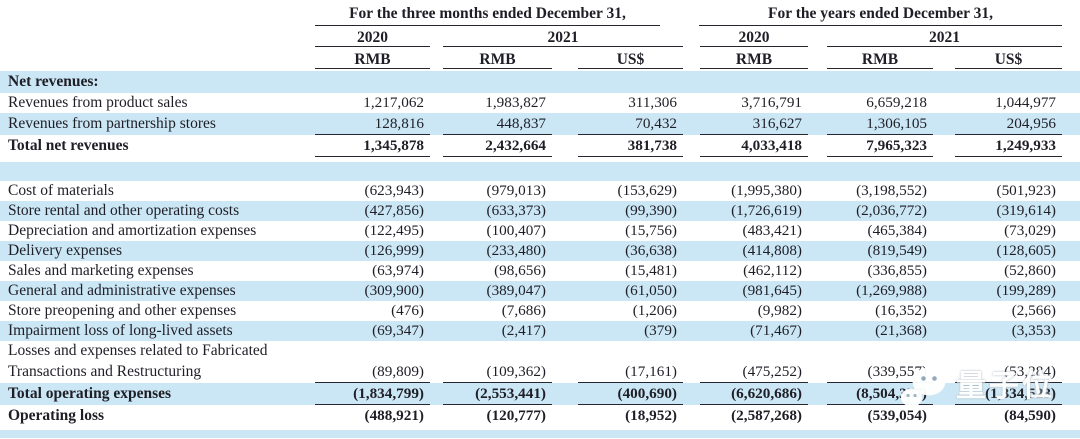 This screenshot has width=1080, height=439. Describe the element at coordinates (901, 310) in the screenshot. I see `value-cell: (16,352)` at that location.